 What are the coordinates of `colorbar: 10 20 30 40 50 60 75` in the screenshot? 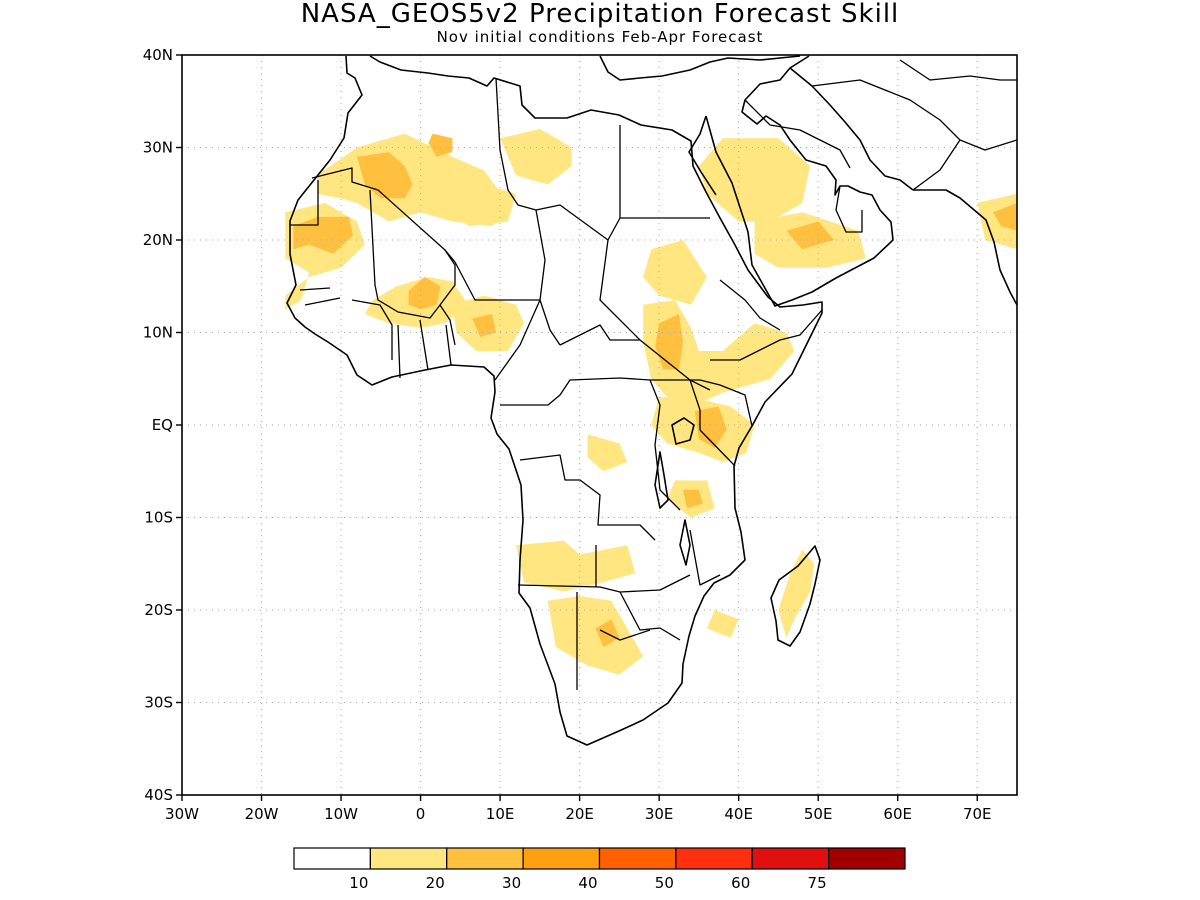 It's located at (599, 869).